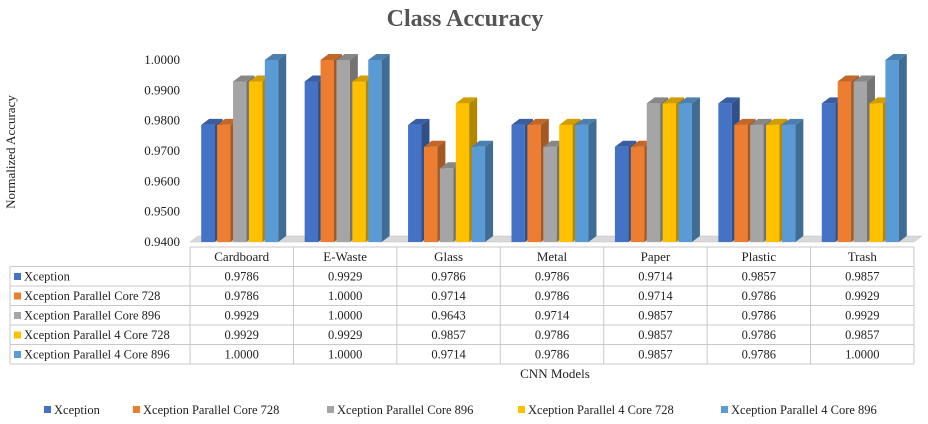 The height and width of the screenshot is (424, 928). What do you see at coordinates (601, 410) in the screenshot?
I see `legend-label: Xception Parallel 4 Core 728` at bounding box center [601, 410].